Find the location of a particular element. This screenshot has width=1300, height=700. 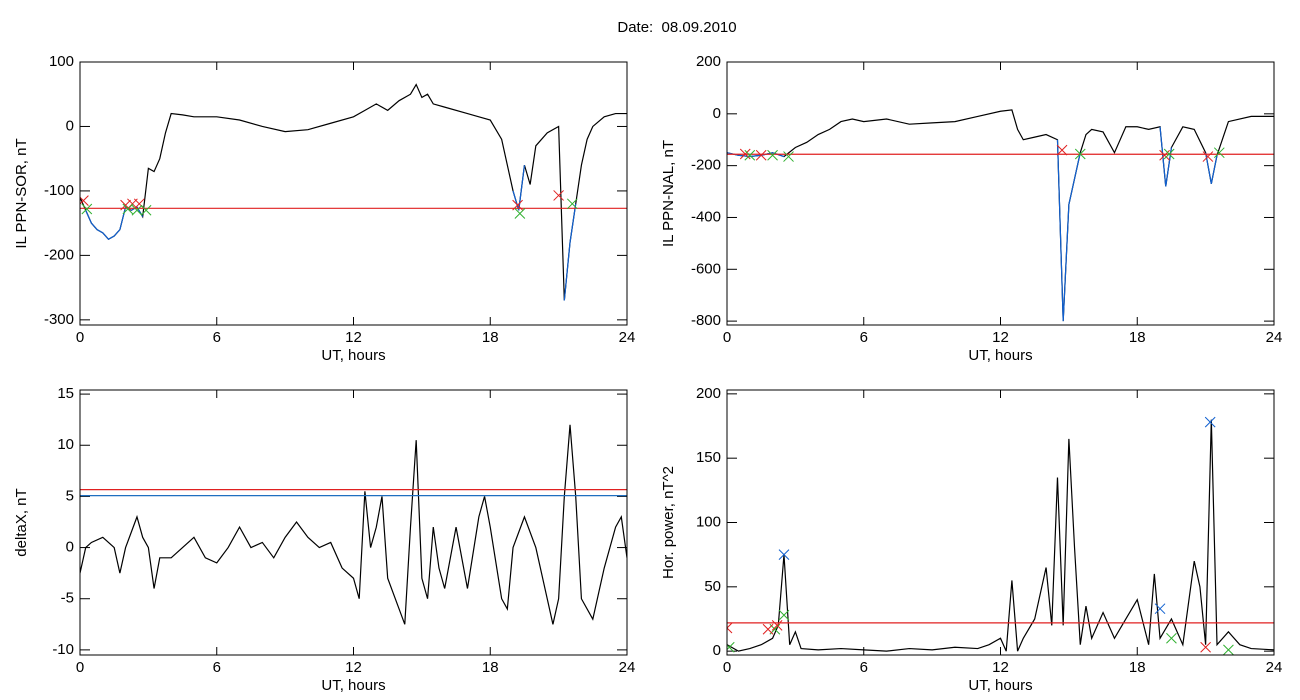

y-tick-label: 5 is located at coordinates (70, 495).